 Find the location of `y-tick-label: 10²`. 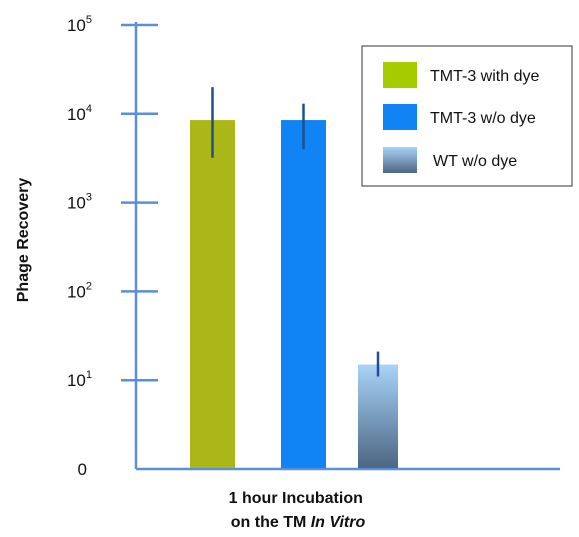

y-tick-label: 10² is located at coordinates (79, 290).